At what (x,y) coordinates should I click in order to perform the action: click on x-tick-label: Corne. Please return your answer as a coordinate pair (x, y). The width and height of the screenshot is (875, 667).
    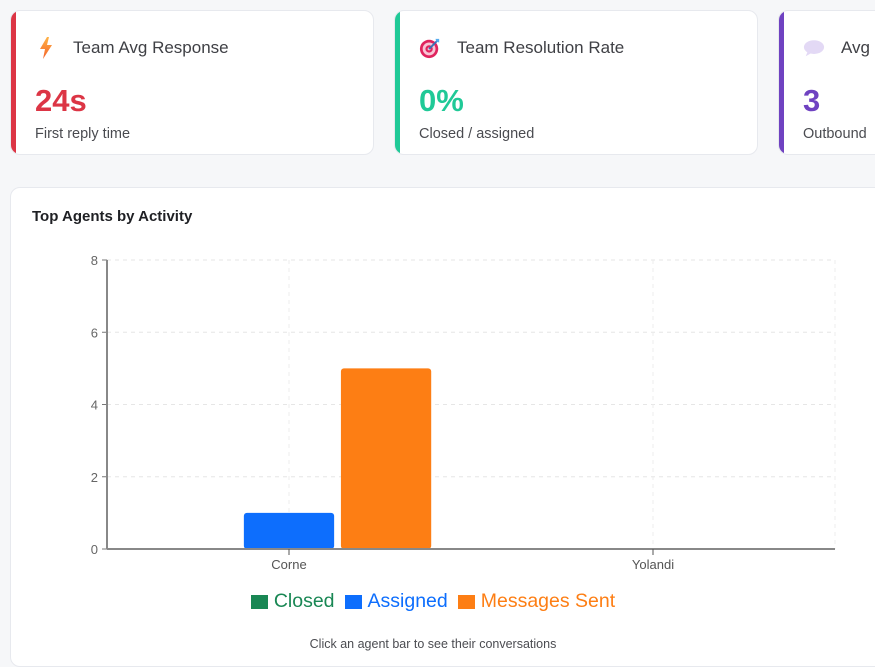
    Looking at the image, I should click on (288, 564).